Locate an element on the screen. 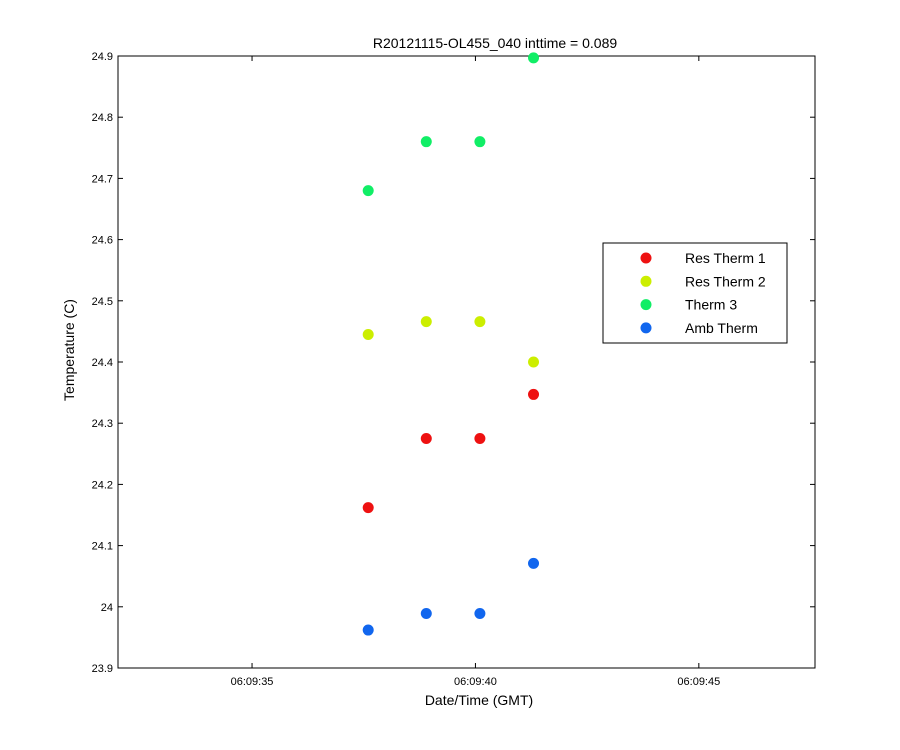 This screenshot has height=750, width=900. x-axis-label: Date/Time (GMT) is located at coordinates (479, 700).